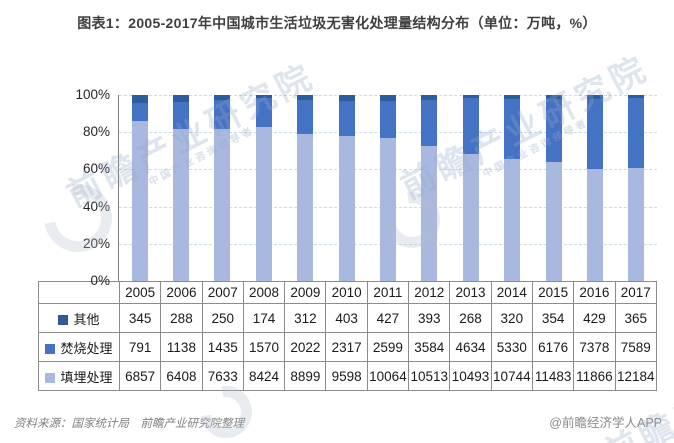  Describe the element at coordinates (594, 318) in the screenshot. I see `value-cell: 429` at that location.